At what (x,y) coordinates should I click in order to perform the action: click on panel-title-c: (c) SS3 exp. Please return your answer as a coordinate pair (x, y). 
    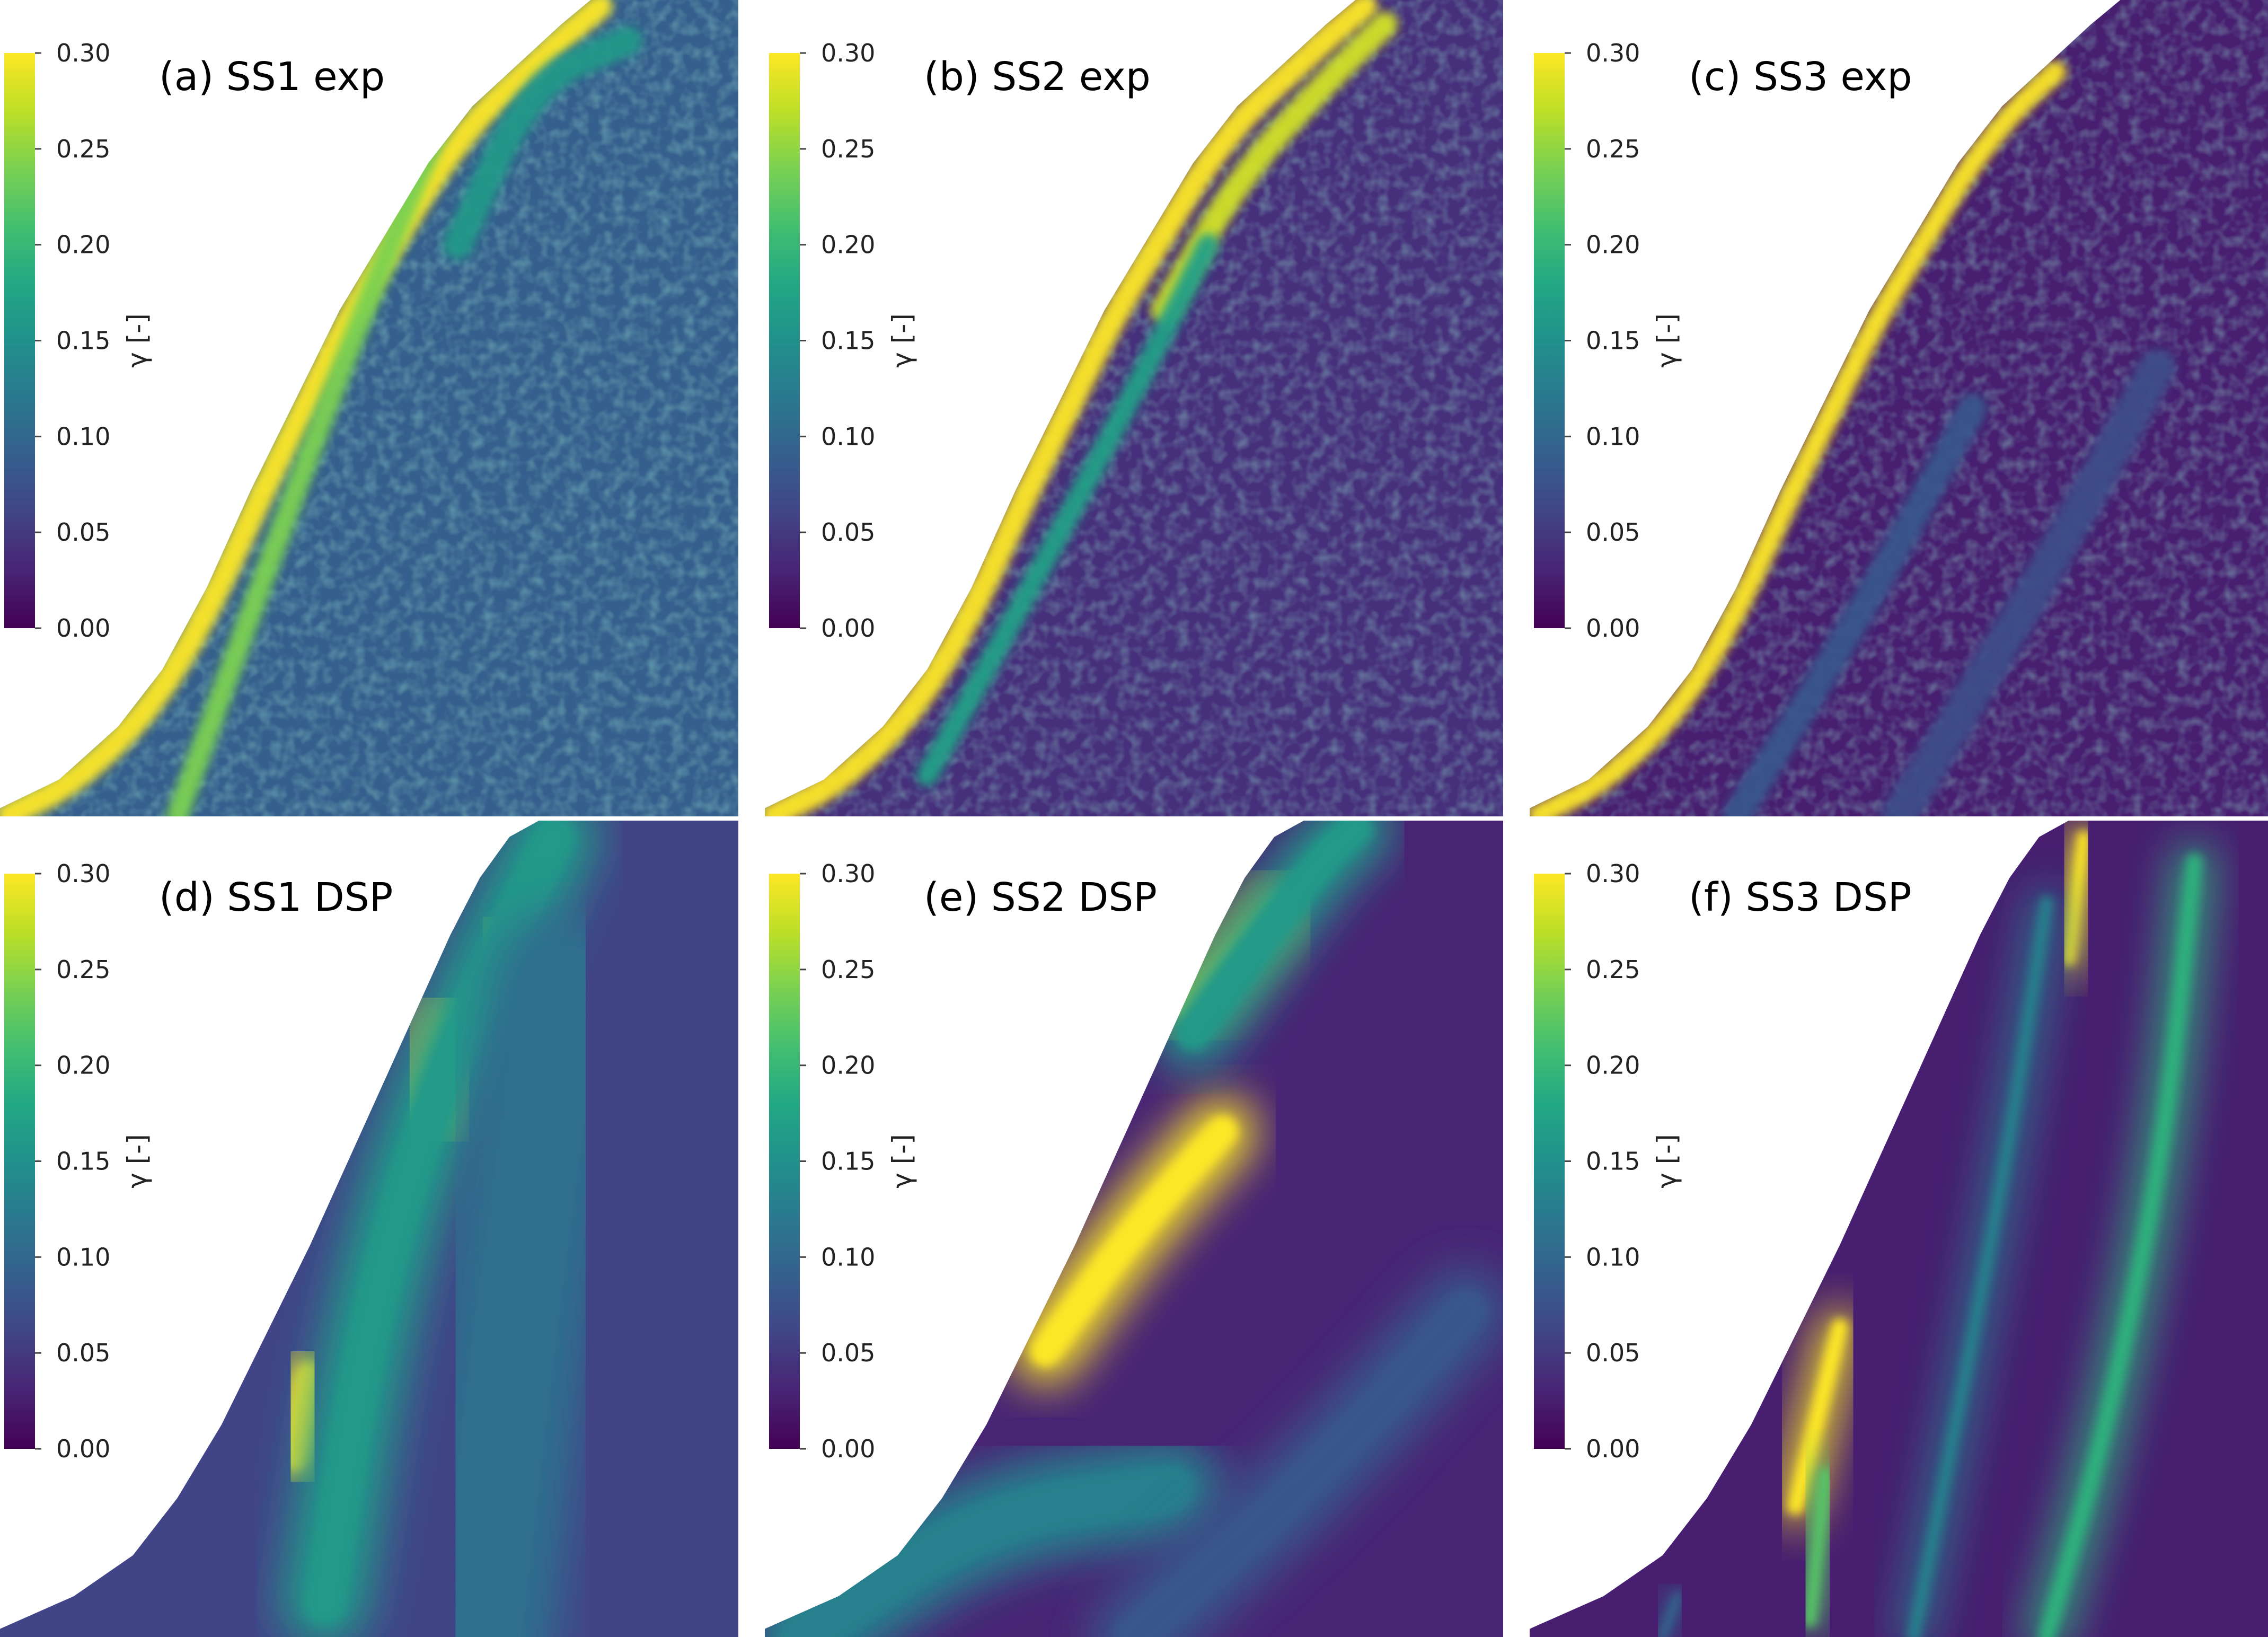
    Looking at the image, I should click on (1801, 77).